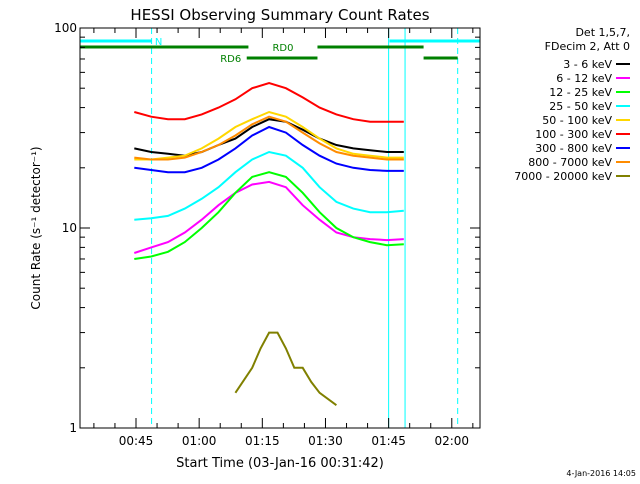 The image size is (640, 484). What do you see at coordinates (602, 32) in the screenshot?
I see `legend-header-line: Det 1,5,7,` at bounding box center [602, 32].